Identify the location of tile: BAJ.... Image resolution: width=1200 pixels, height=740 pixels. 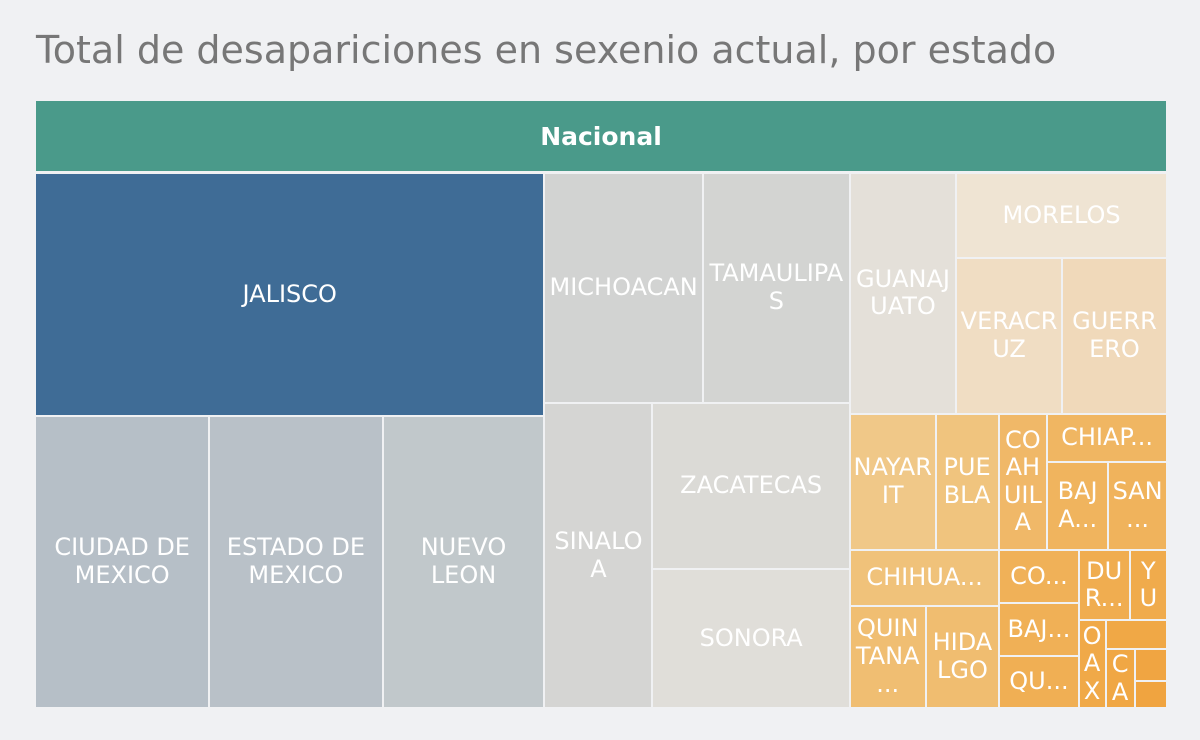
(1039, 629).